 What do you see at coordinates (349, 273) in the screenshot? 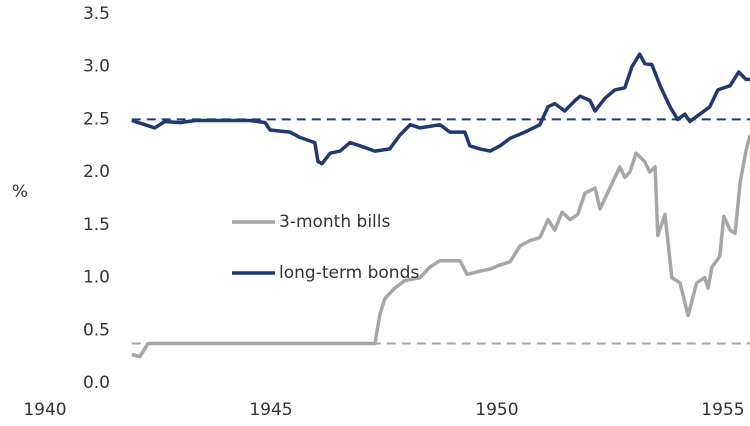
I see `legend-label: long-term bonds` at bounding box center [349, 273].